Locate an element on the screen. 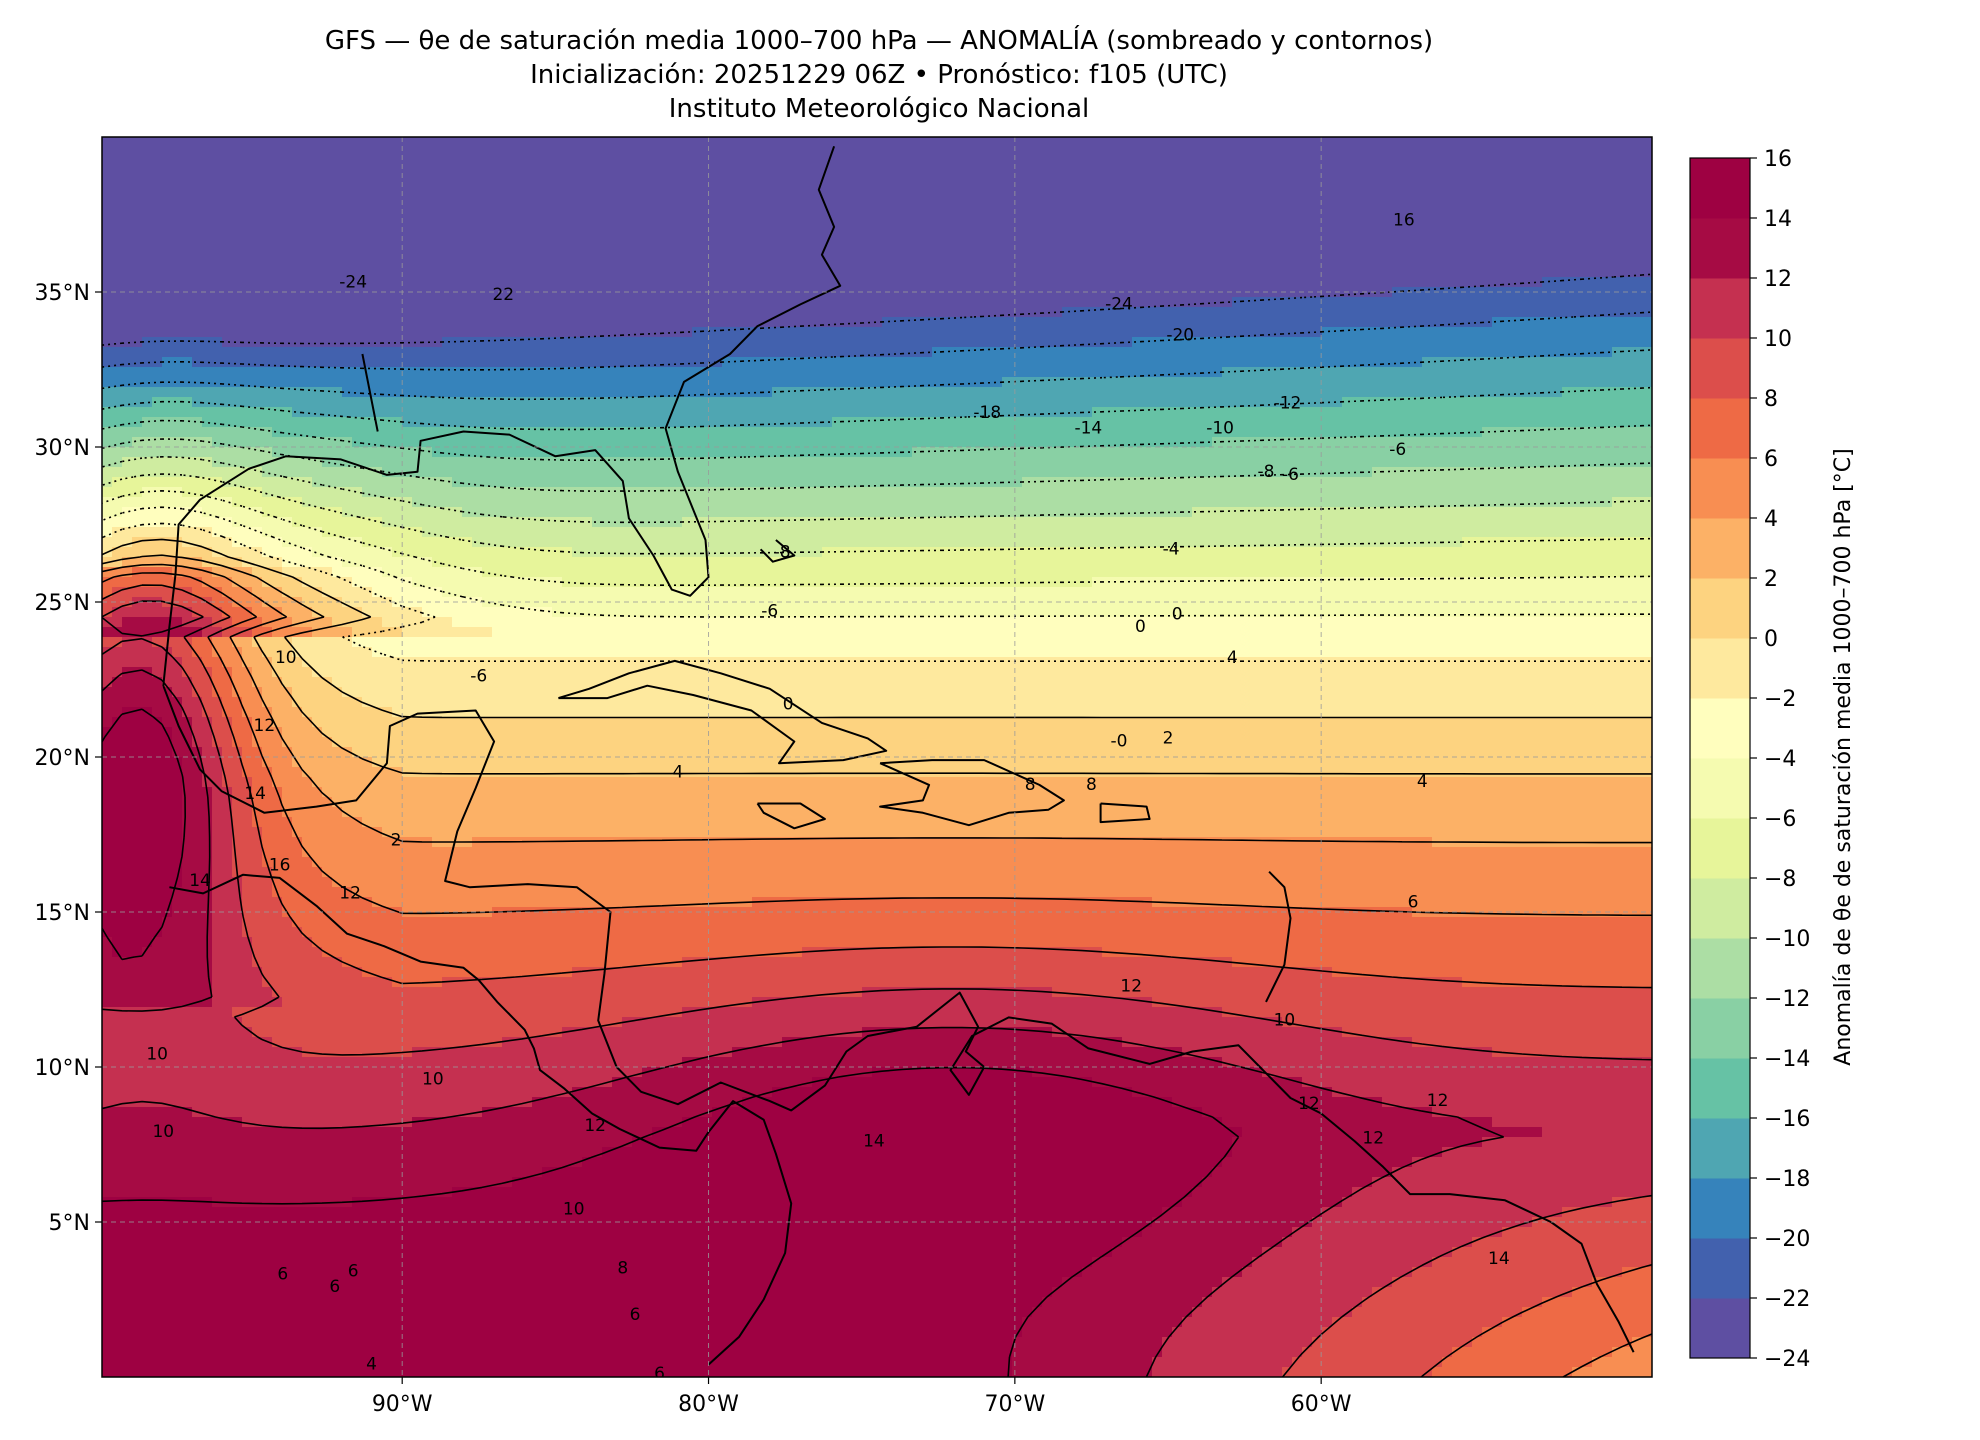 This screenshot has height=1440, width=1980. colorbar-tick-label: −16 is located at coordinates (1787, 1119).